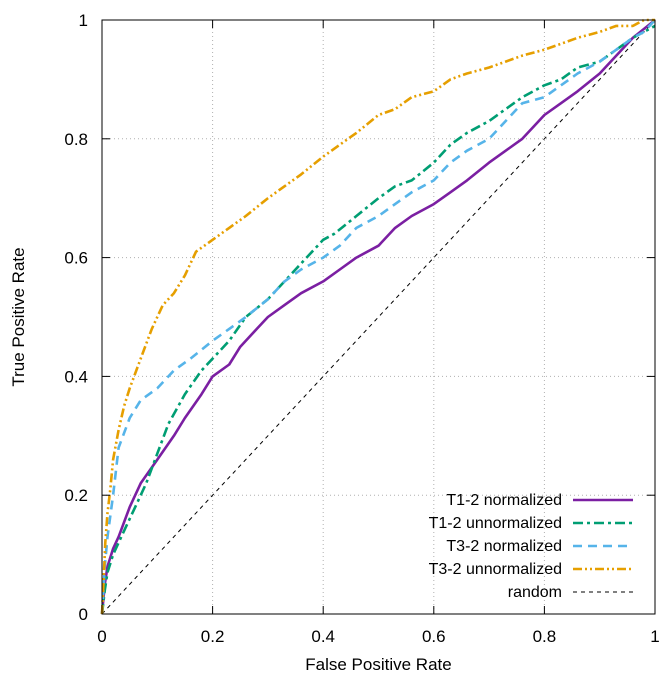 The height and width of the screenshot is (677, 662). I want to click on legend-label: T3-2 normalized, so click(504, 546).